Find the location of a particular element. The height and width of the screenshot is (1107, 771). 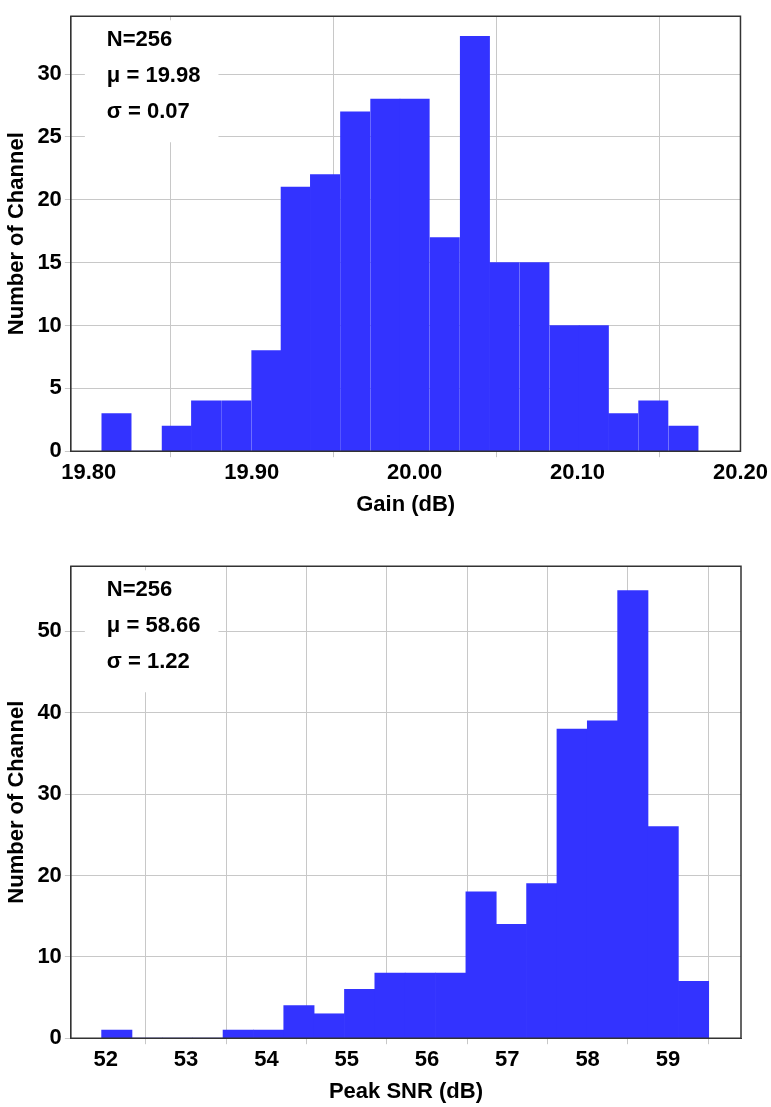

x-tick-label: 54 is located at coordinates (267, 1059).